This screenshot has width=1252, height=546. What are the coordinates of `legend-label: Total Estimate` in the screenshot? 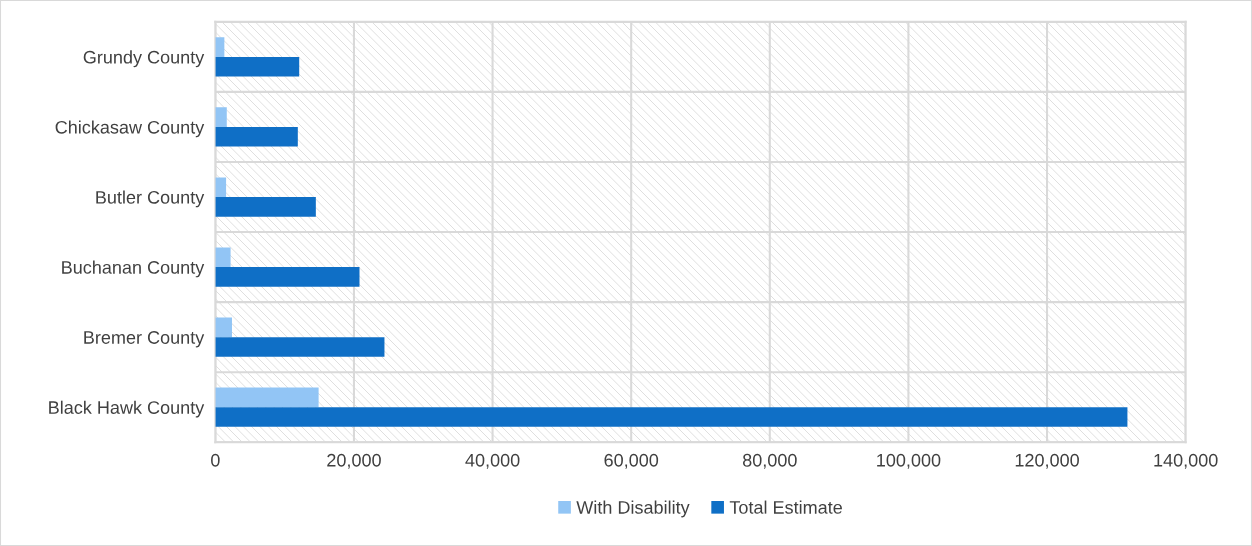 It's located at (785, 507).